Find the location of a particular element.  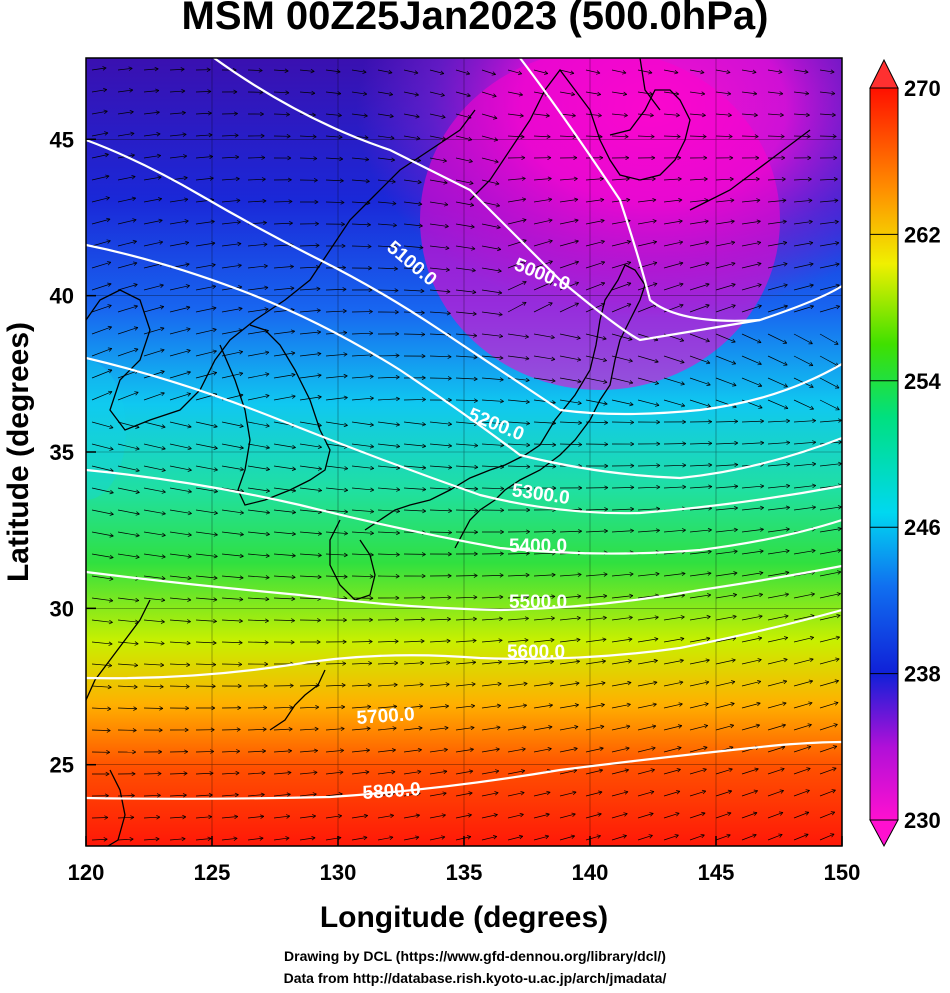

y-axis-label: Latitude (degrees) is located at coordinates (18, 452).